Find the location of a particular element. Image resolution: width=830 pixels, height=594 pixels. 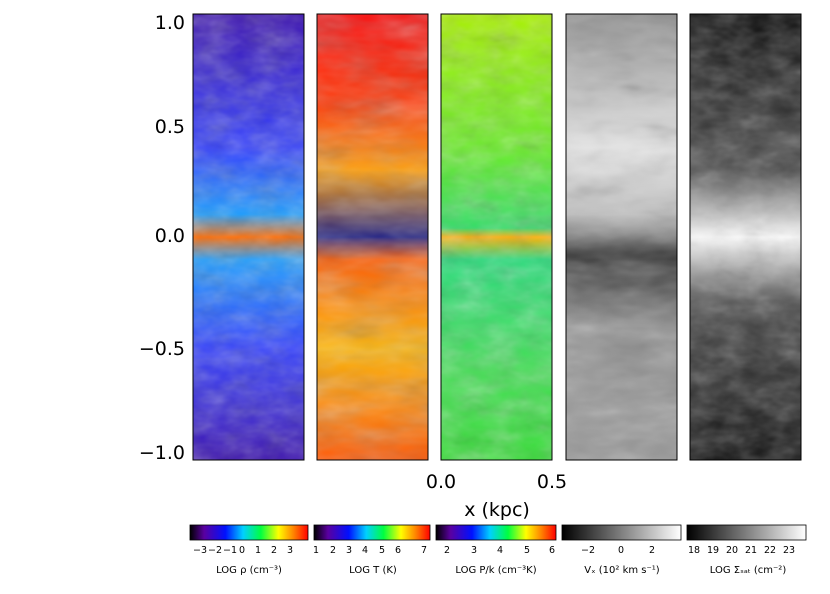

colorbar-ticks: 1 2 3 4 5 6 7 is located at coordinates (370, 550).